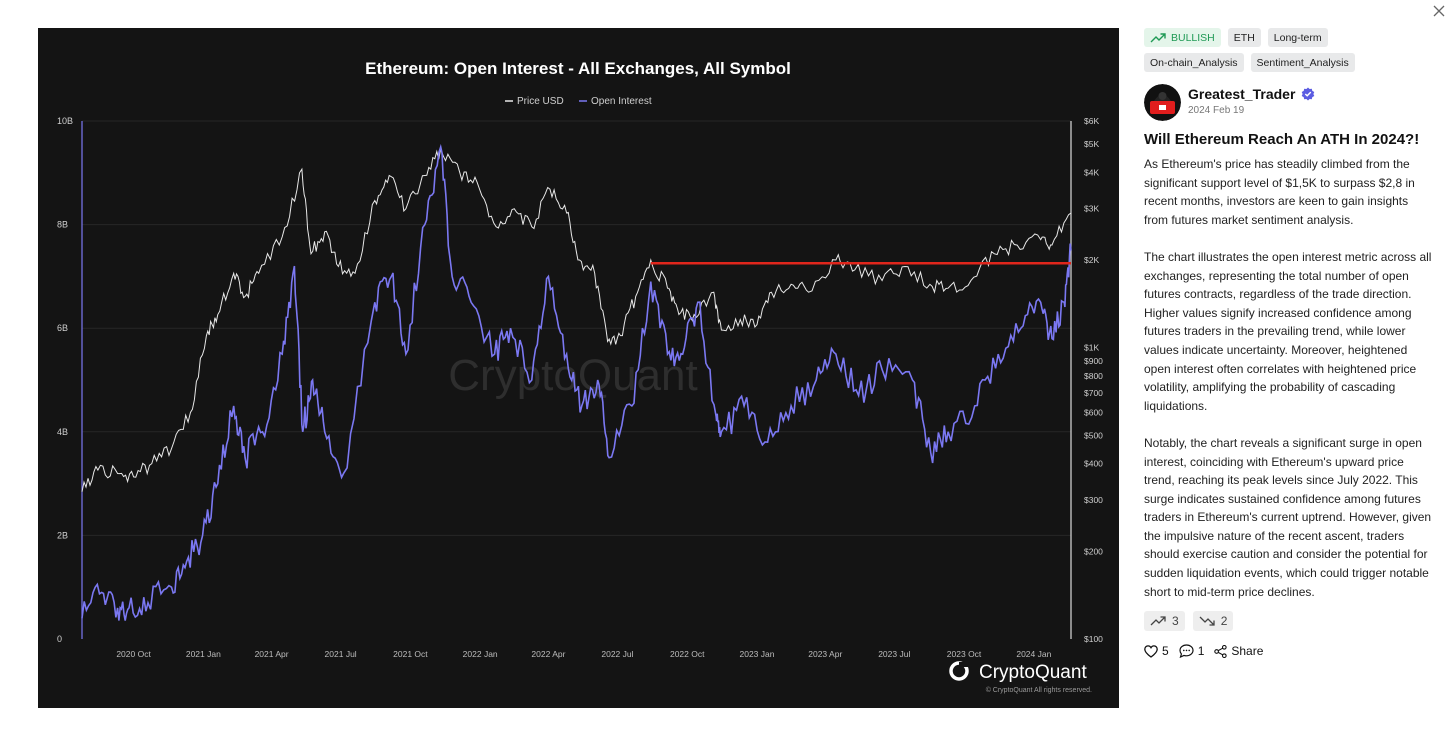 This screenshot has width=1456, height=730. I want to click on upvote-count: 3, so click(1175, 621).